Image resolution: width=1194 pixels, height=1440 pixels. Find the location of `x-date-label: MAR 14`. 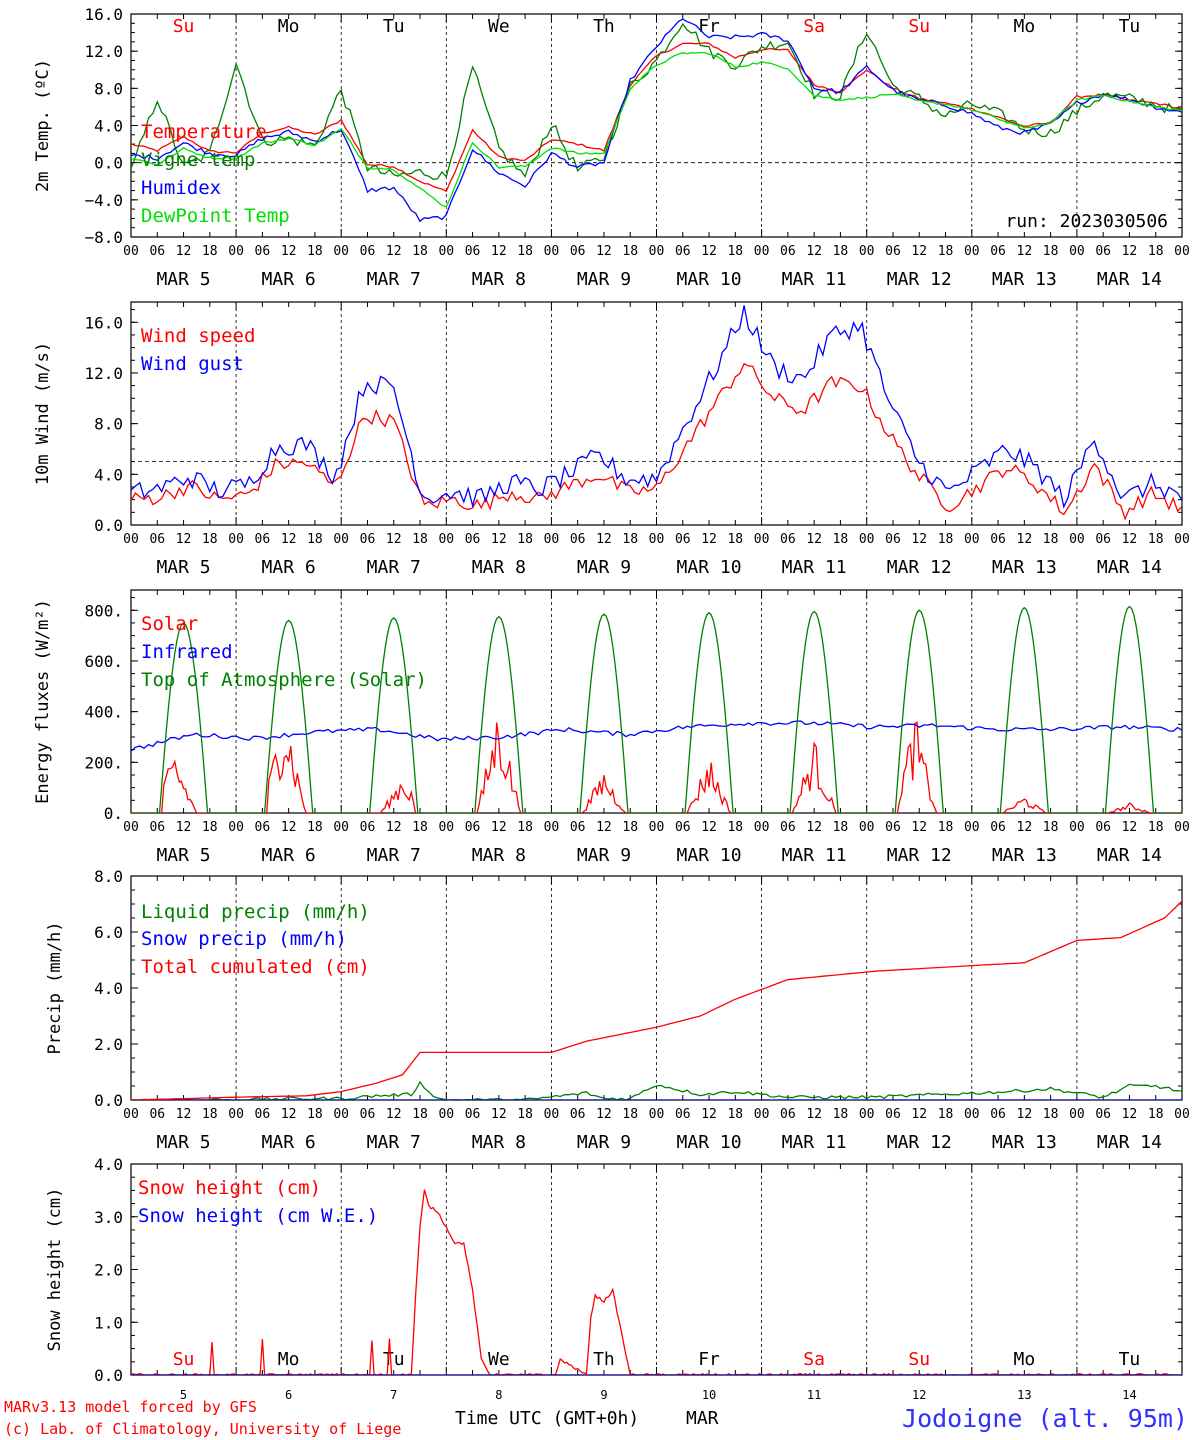

x-date-label: MAR 14 is located at coordinates (1129, 855).